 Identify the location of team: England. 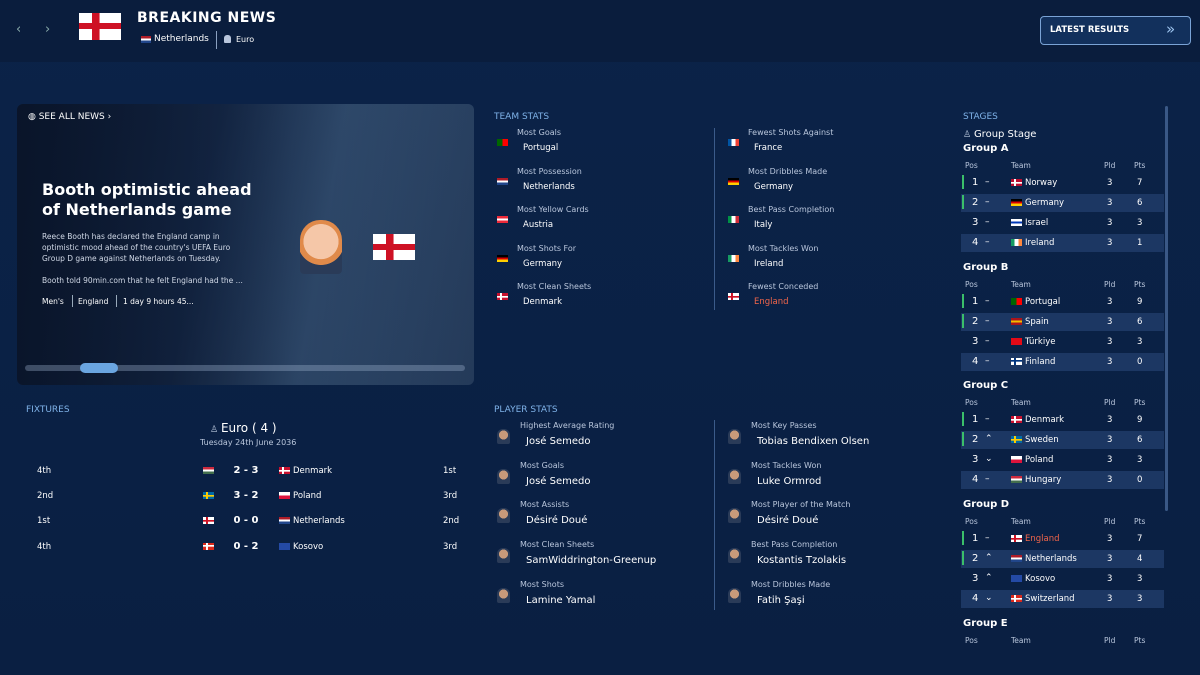
(1042, 539).